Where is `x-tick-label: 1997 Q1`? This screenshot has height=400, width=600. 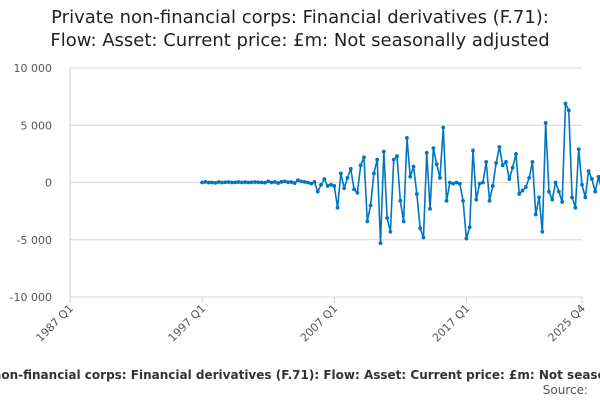 x-tick-label: 1997 Q1 is located at coordinates (187, 323).